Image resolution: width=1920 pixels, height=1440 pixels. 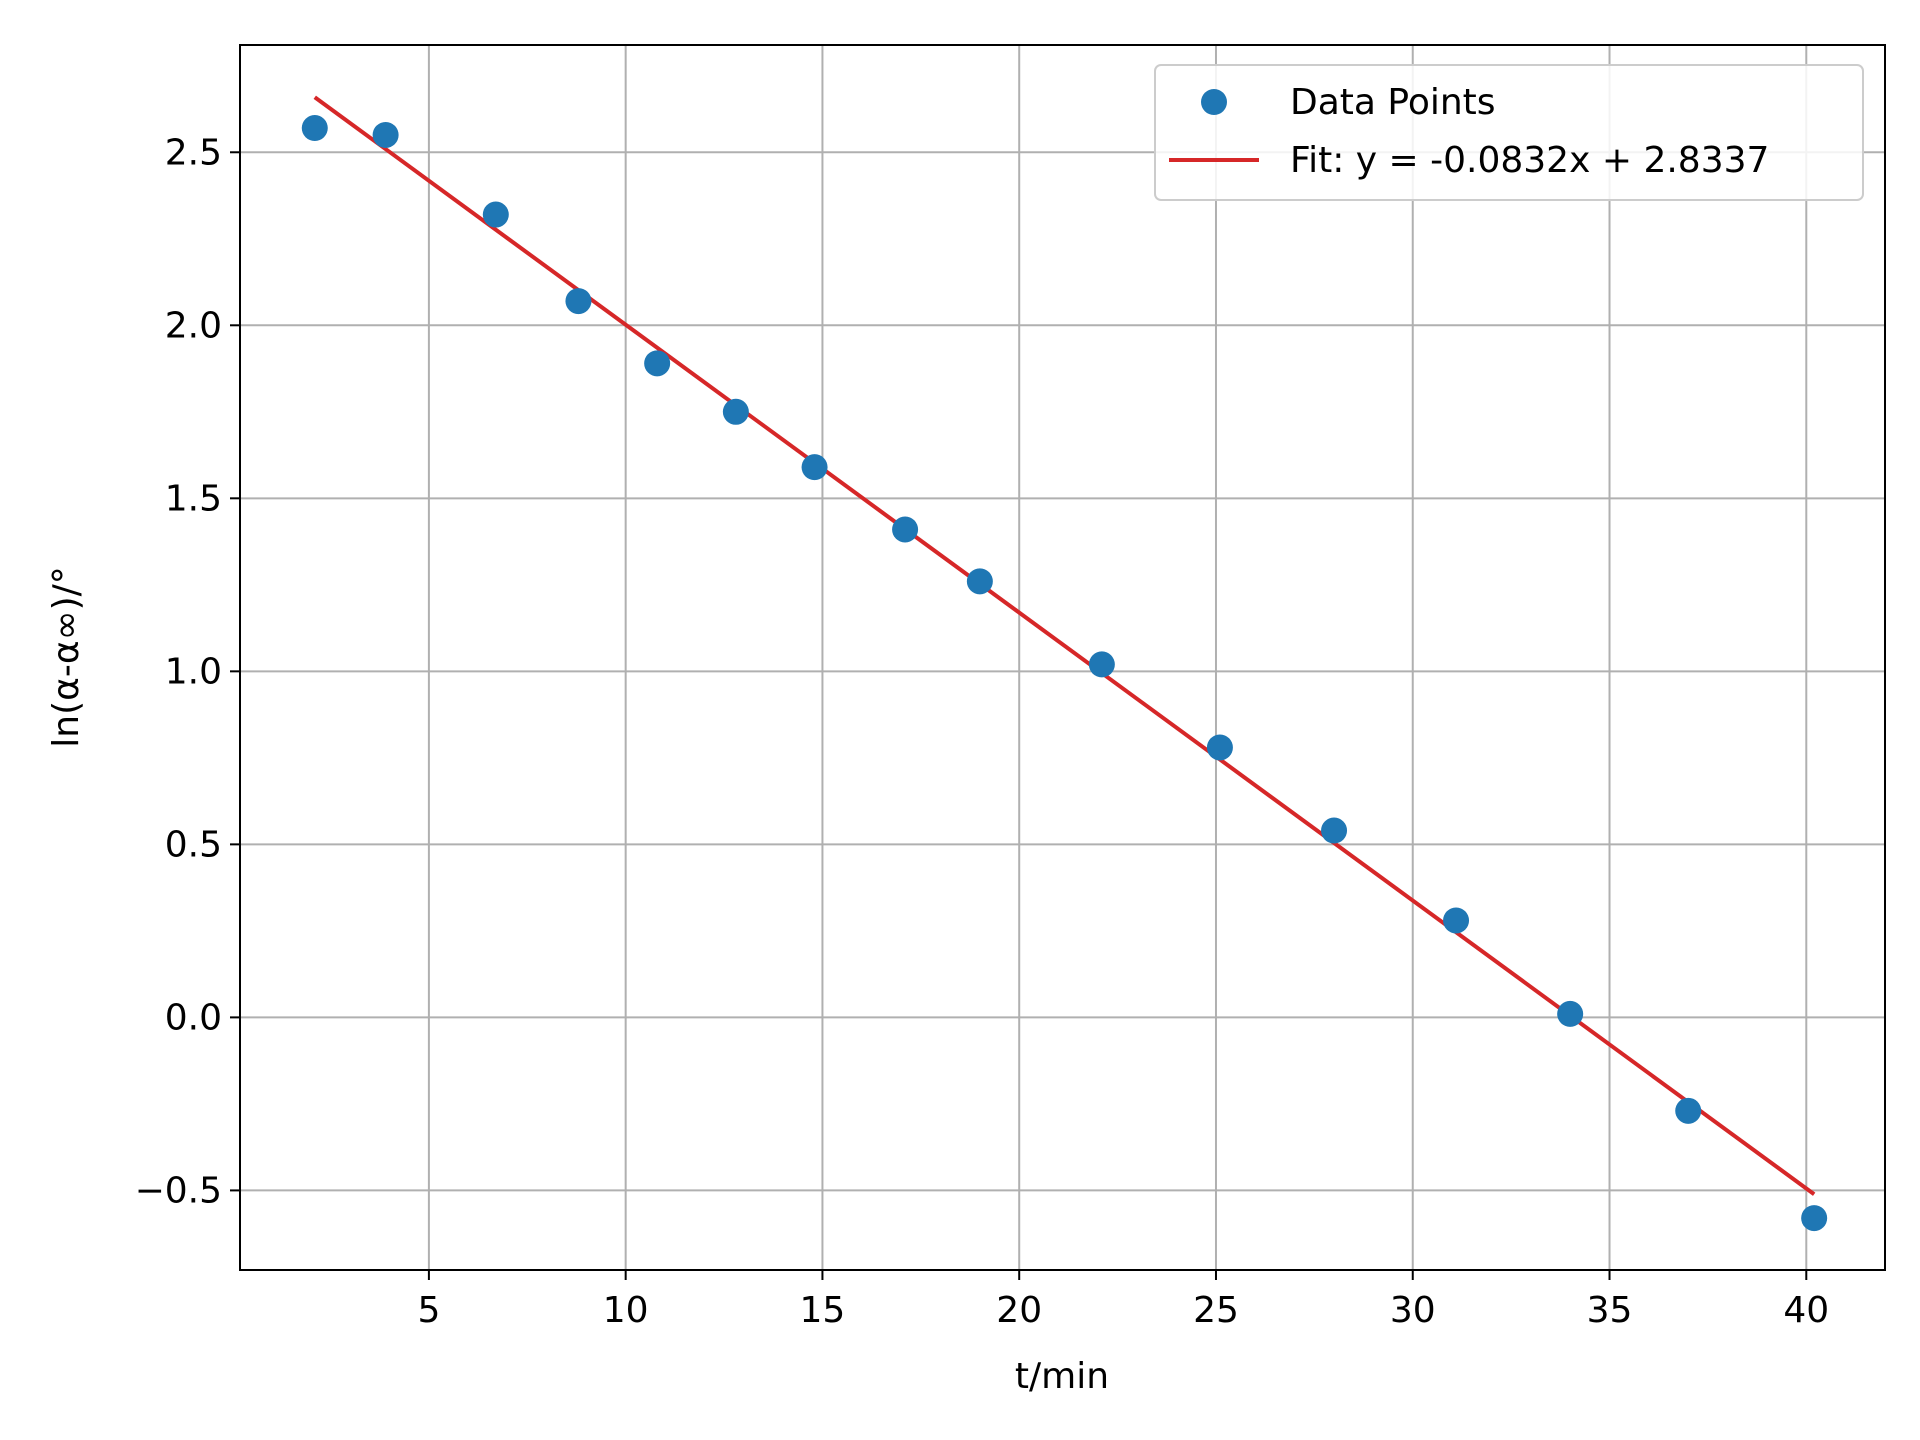 I want to click on x-axis-ticks: 5 10 15 20 25 30 35 40, so click(x=1123, y=1300).